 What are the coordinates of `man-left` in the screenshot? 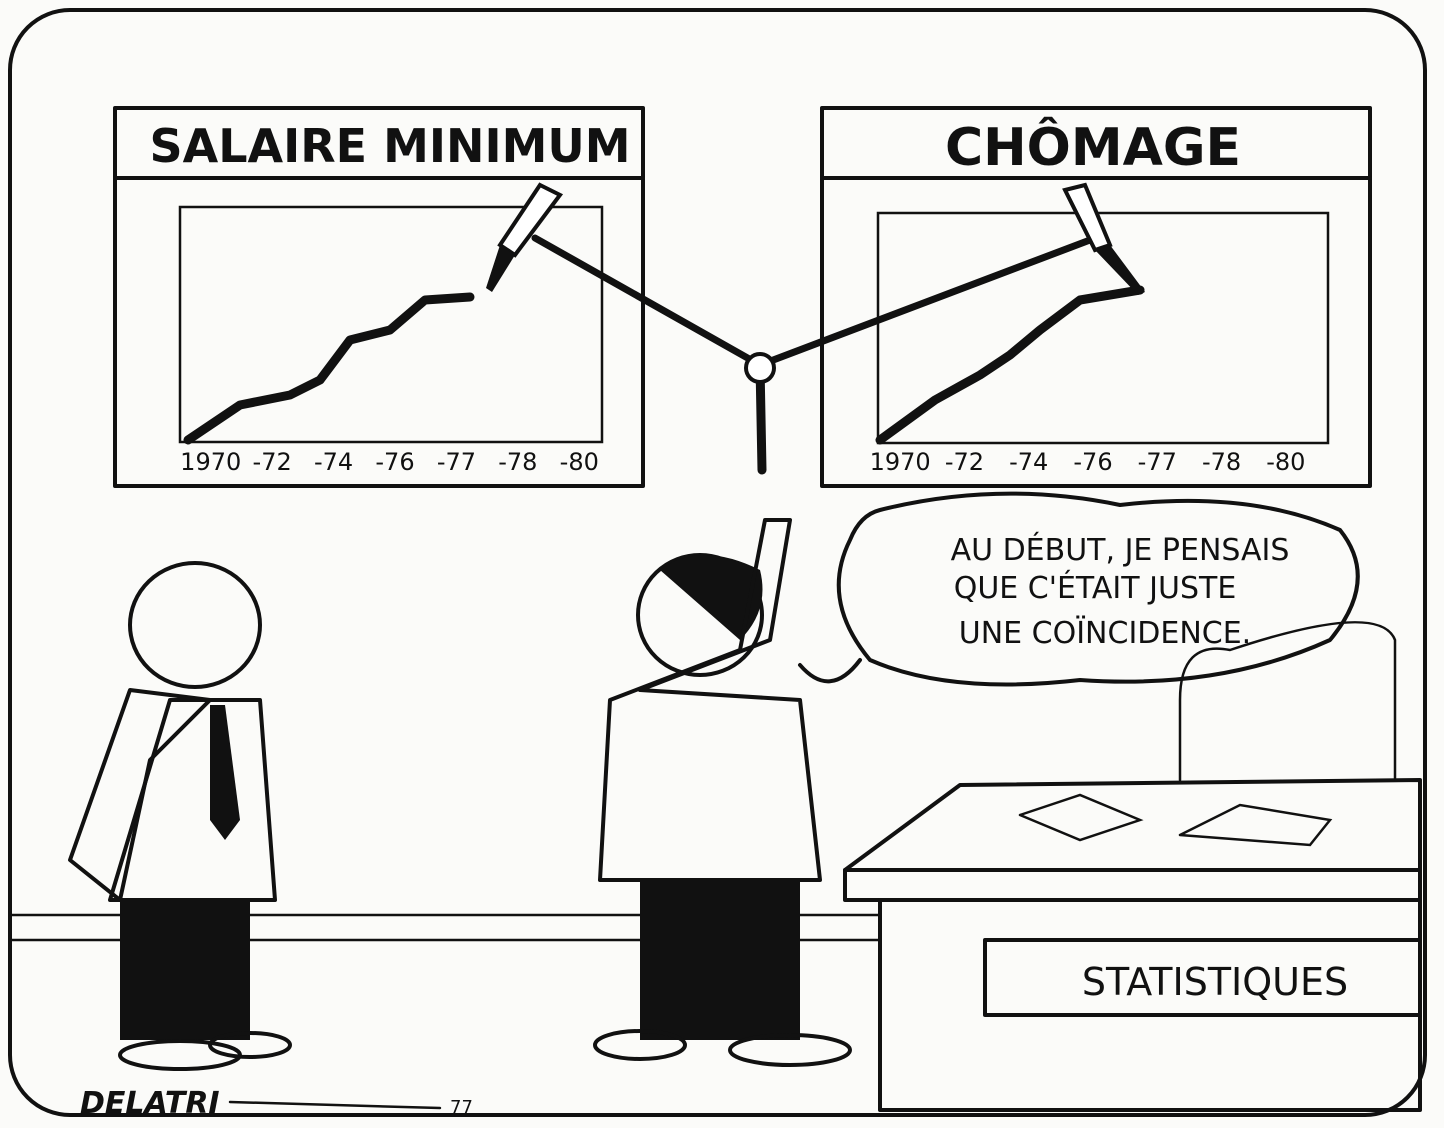 It's located at (180, 816).